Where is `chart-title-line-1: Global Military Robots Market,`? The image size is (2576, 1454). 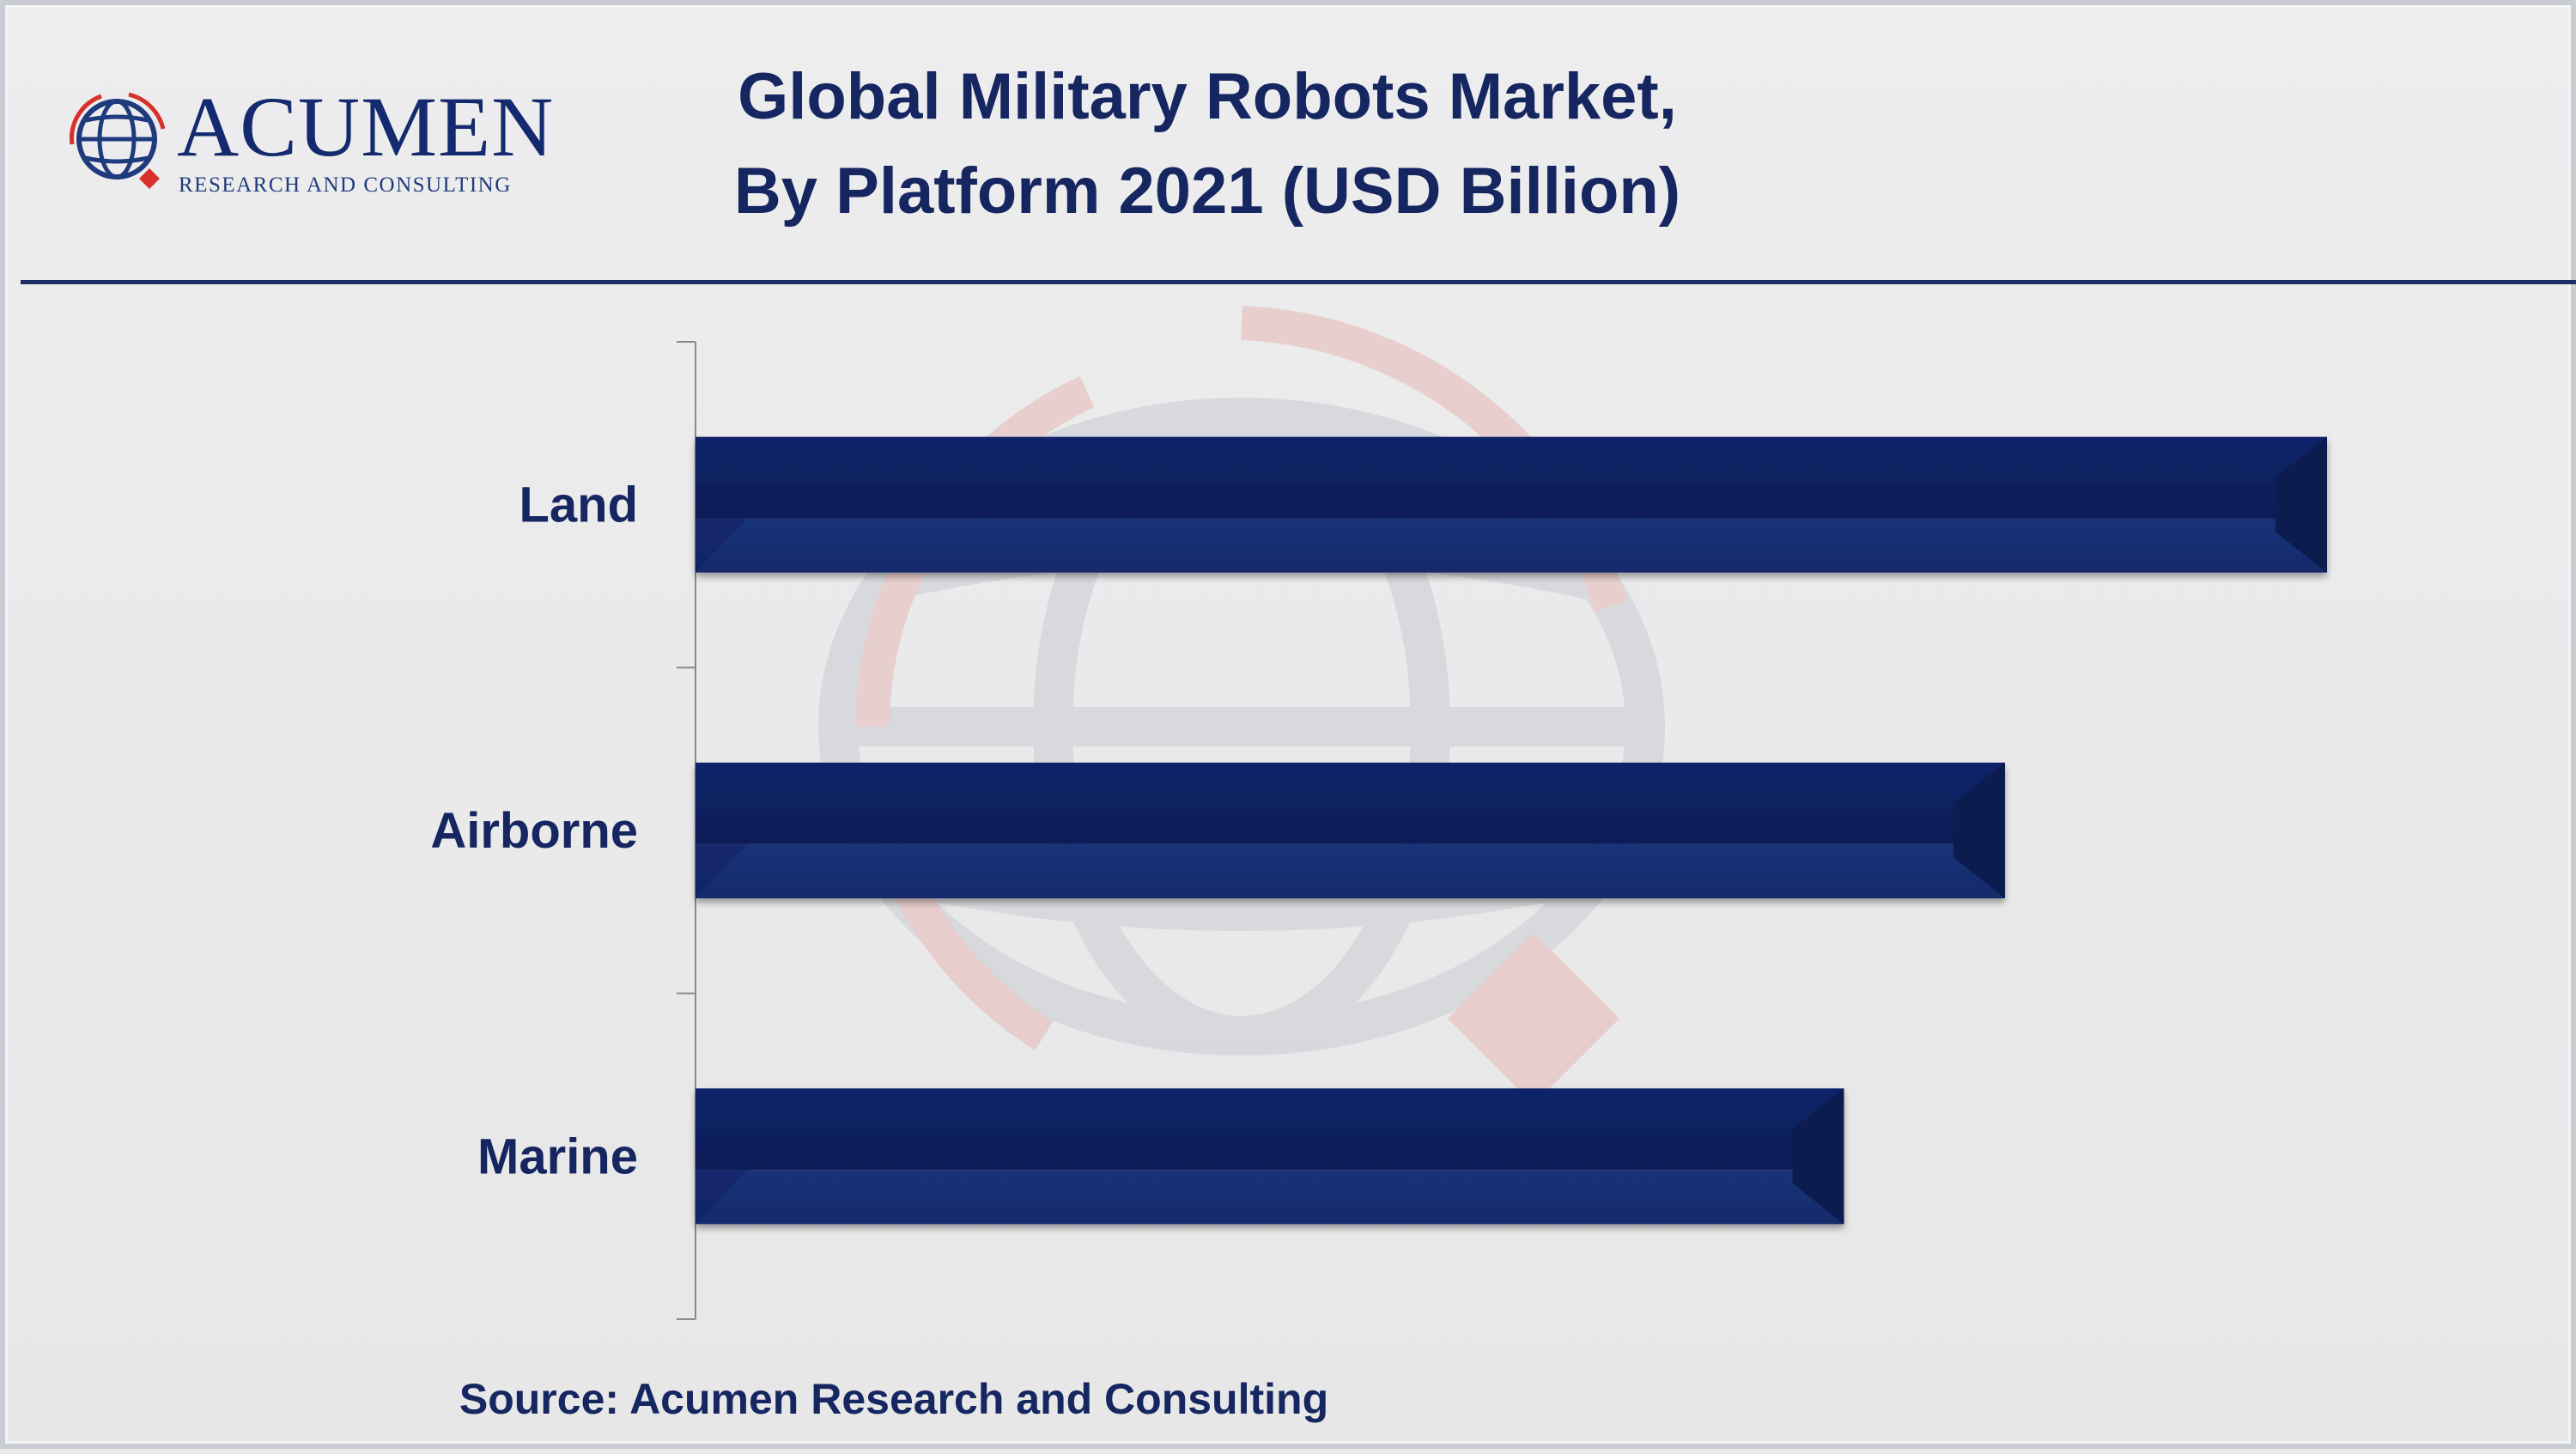
chart-title-line-1: Global Military Robots Market, is located at coordinates (1207, 96).